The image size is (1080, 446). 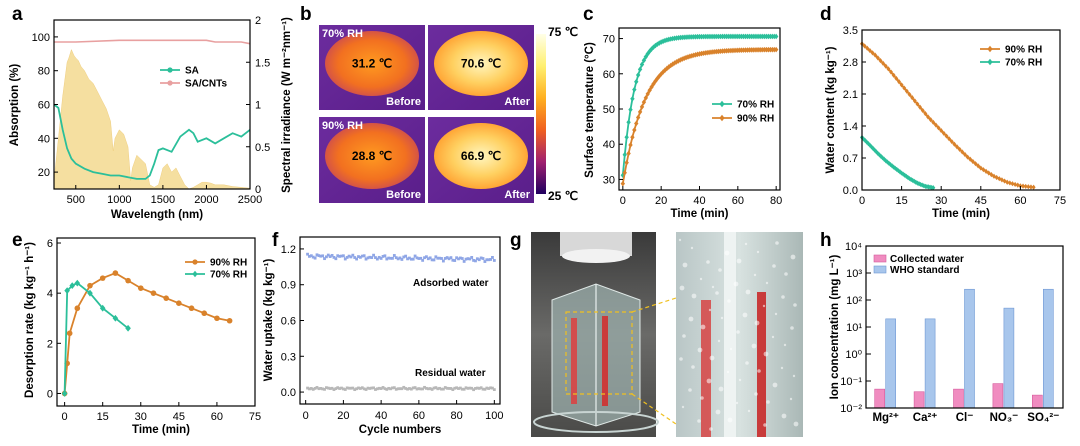 I want to click on x-axis-label: Time (min), so click(x=700, y=214).